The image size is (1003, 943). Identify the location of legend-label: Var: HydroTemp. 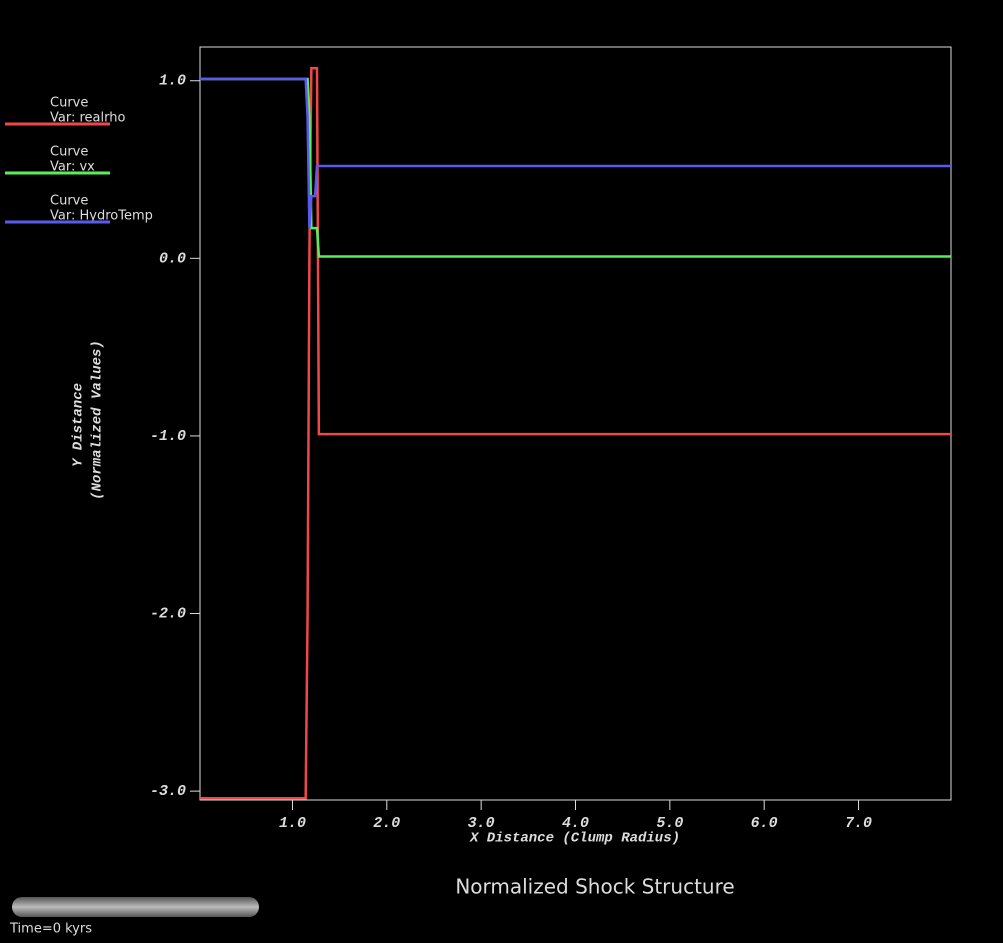
(101, 216).